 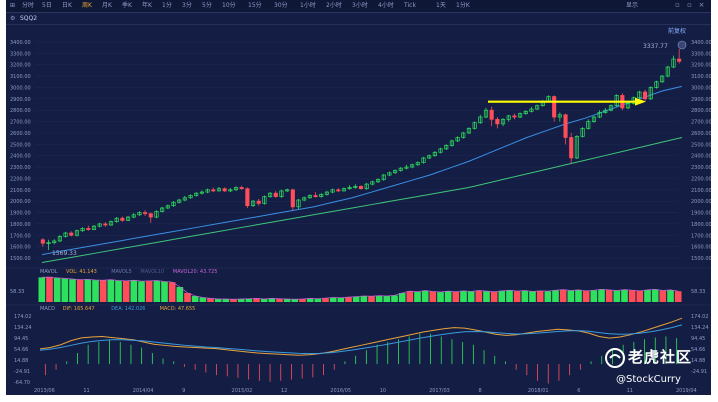 I want to click on display-menu: 显示, so click(x=632, y=5).